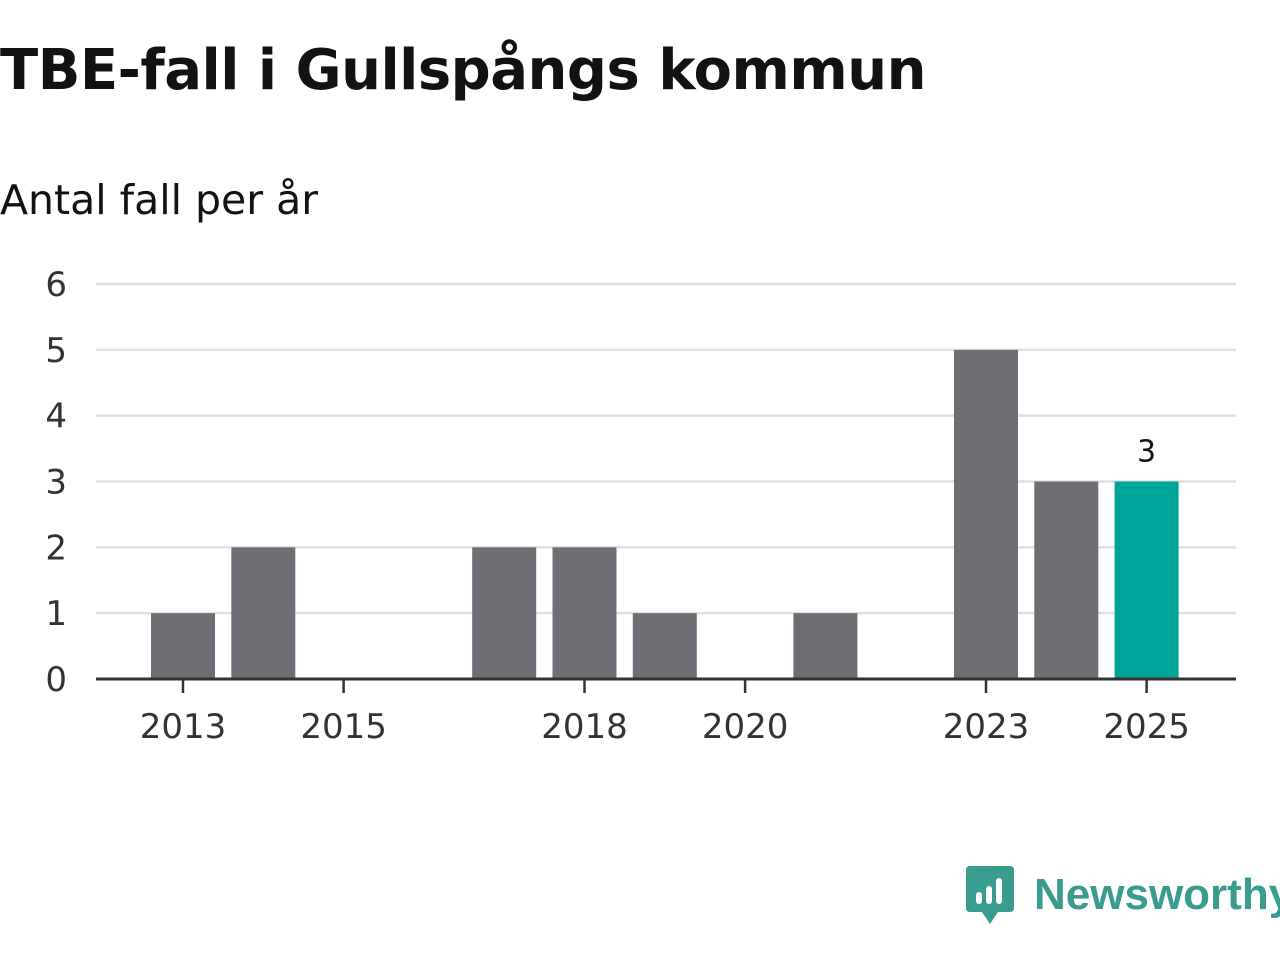  Describe the element at coordinates (343, 727) in the screenshot. I see `x-tick-label: 2015` at that location.